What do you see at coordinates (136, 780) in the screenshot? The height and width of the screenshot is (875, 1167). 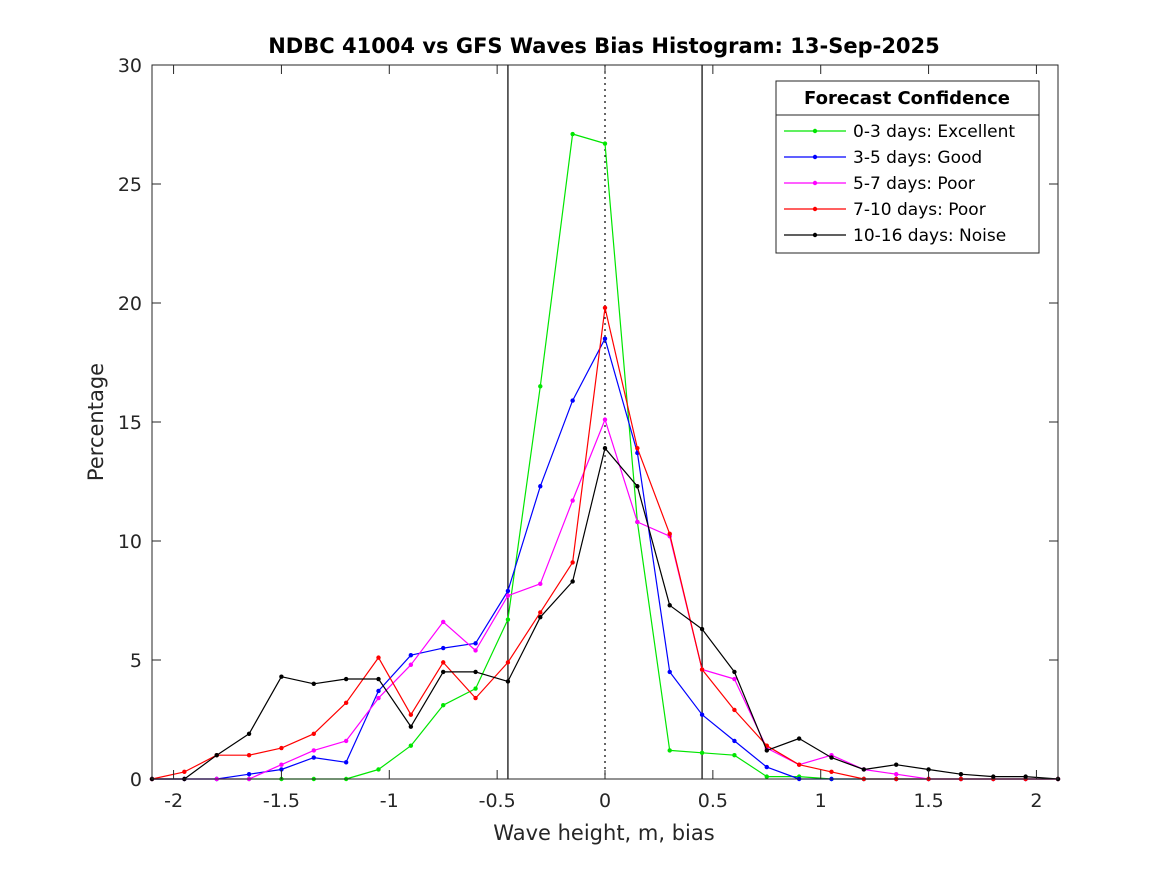 I see `y-tick-label: 0` at bounding box center [136, 780].